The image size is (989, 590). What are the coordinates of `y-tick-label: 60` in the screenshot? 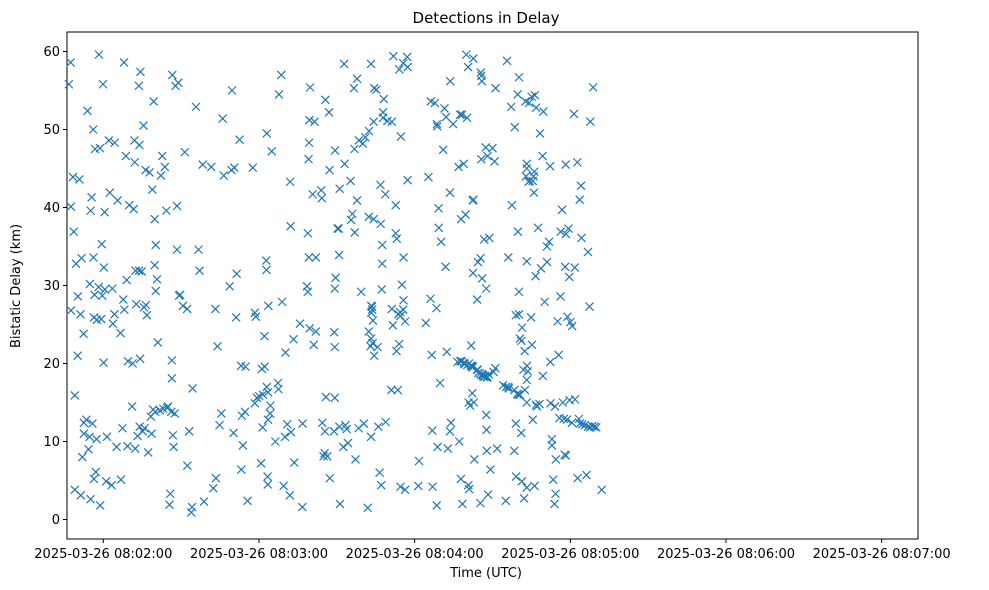 It's located at (51, 52).